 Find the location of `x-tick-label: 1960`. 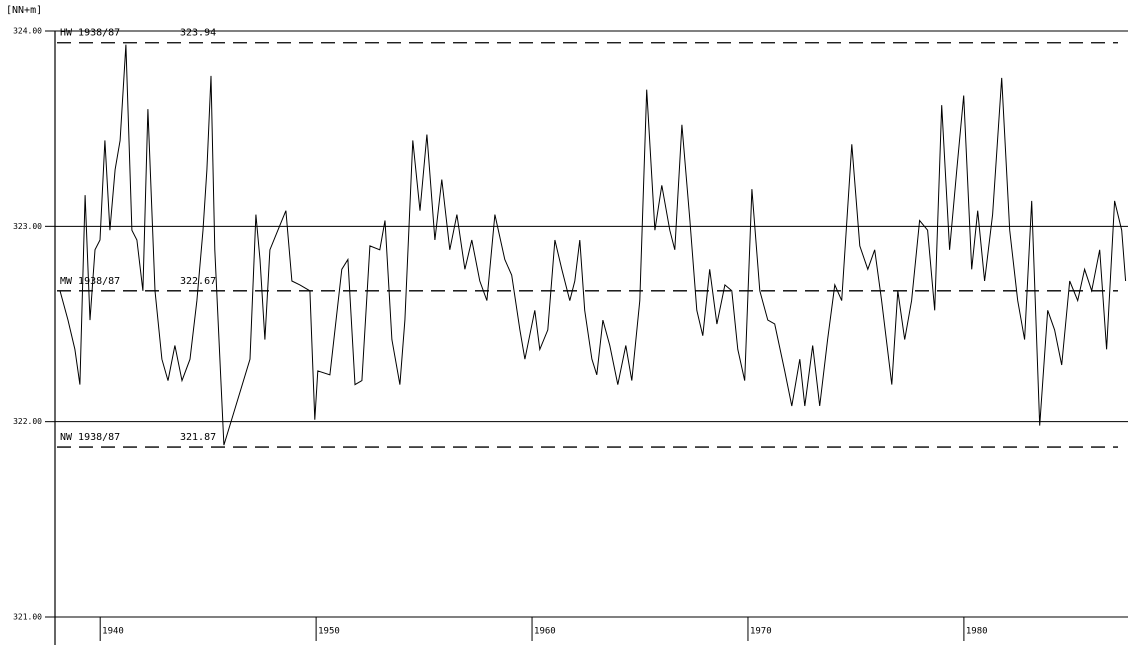

x-tick-label: 1960 is located at coordinates (545, 632).